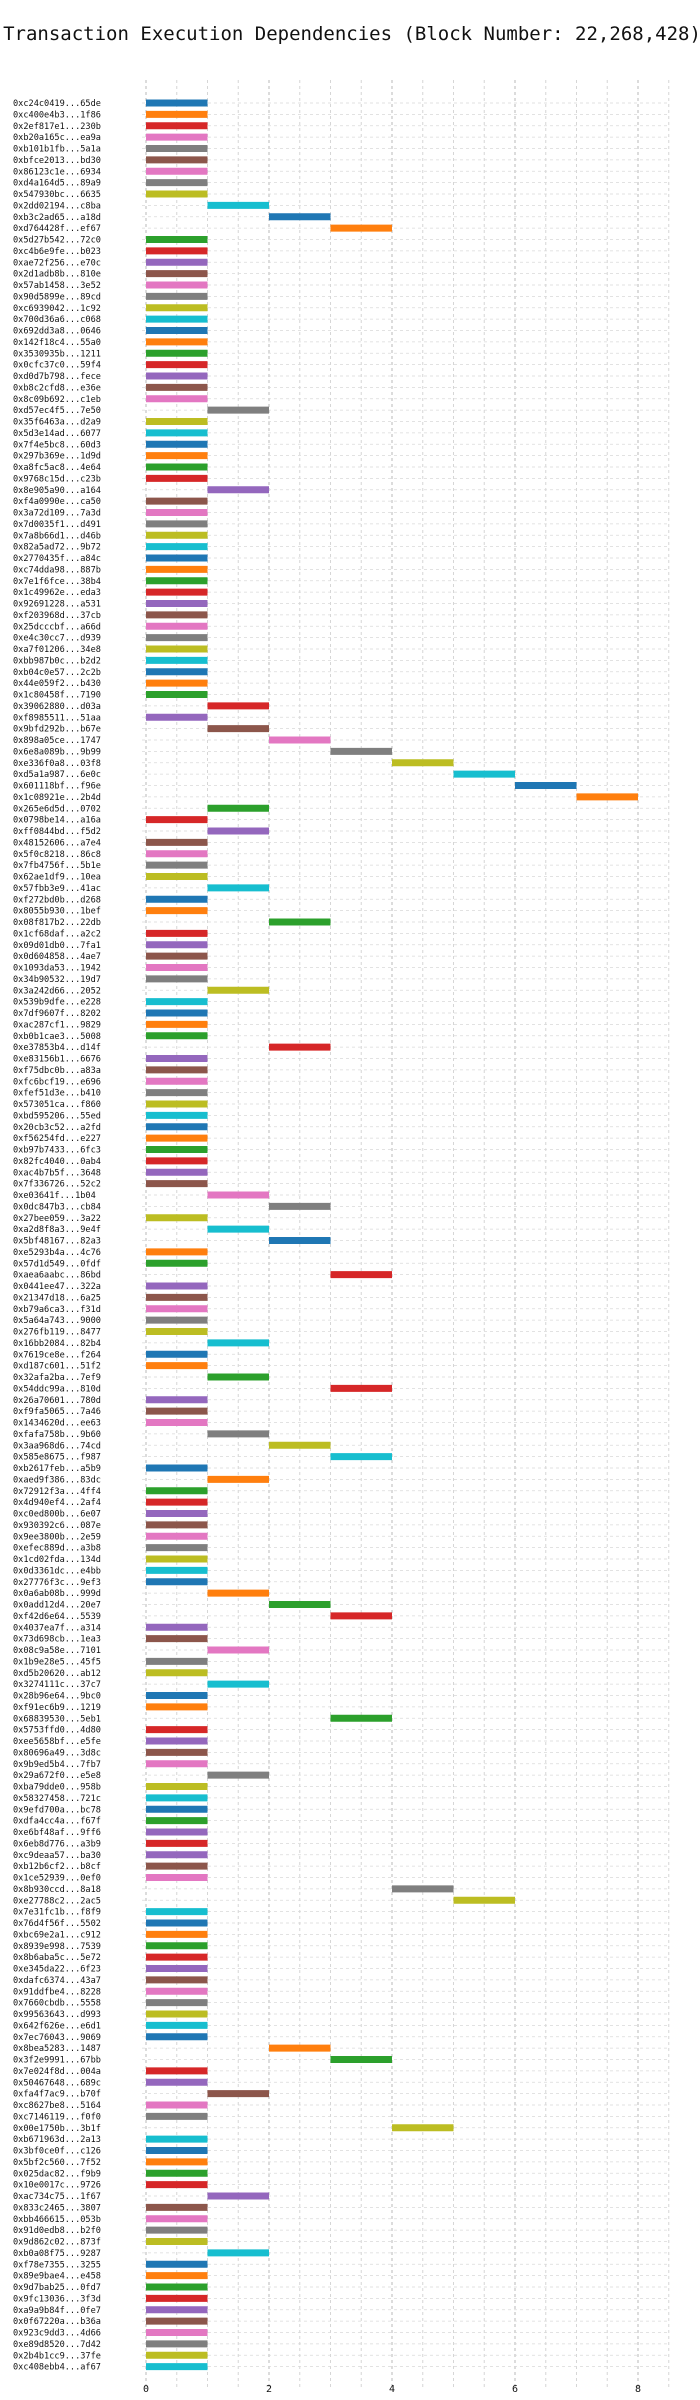  Describe the element at coordinates (57, 2117) in the screenshot. I see `transaction-label: 0xc7146119...f0f0` at that location.